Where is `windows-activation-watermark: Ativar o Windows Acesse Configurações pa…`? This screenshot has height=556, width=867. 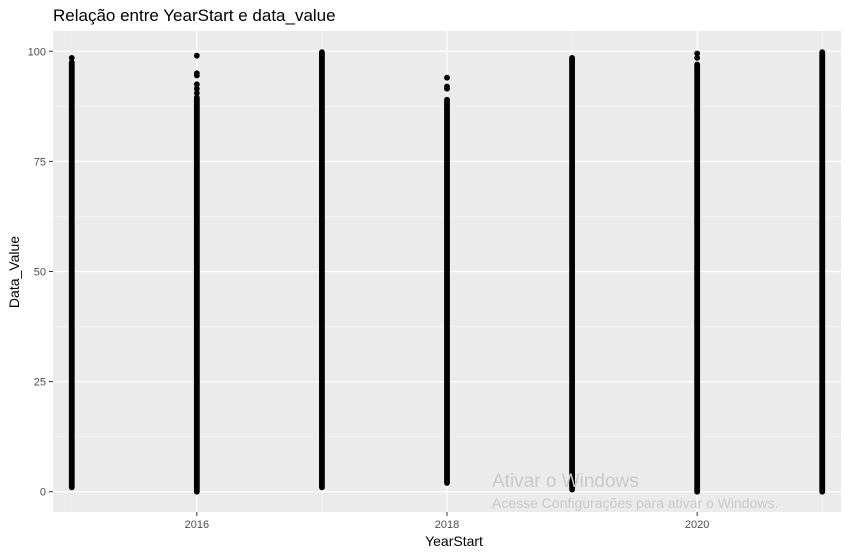 windows-activation-watermark: Ativar o Windows Acesse Configurações pa… is located at coordinates (635, 491).